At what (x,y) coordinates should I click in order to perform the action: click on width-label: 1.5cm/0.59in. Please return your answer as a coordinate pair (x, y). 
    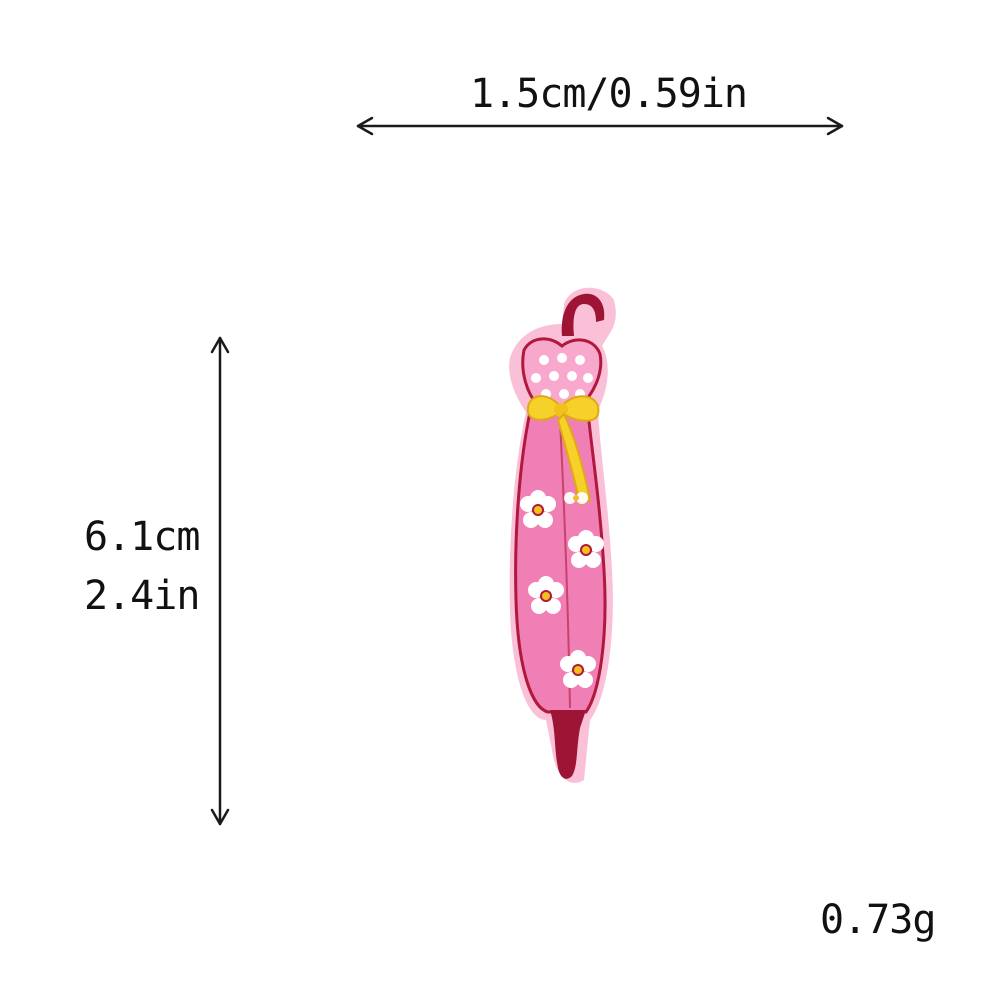
    Looking at the image, I should click on (609, 94).